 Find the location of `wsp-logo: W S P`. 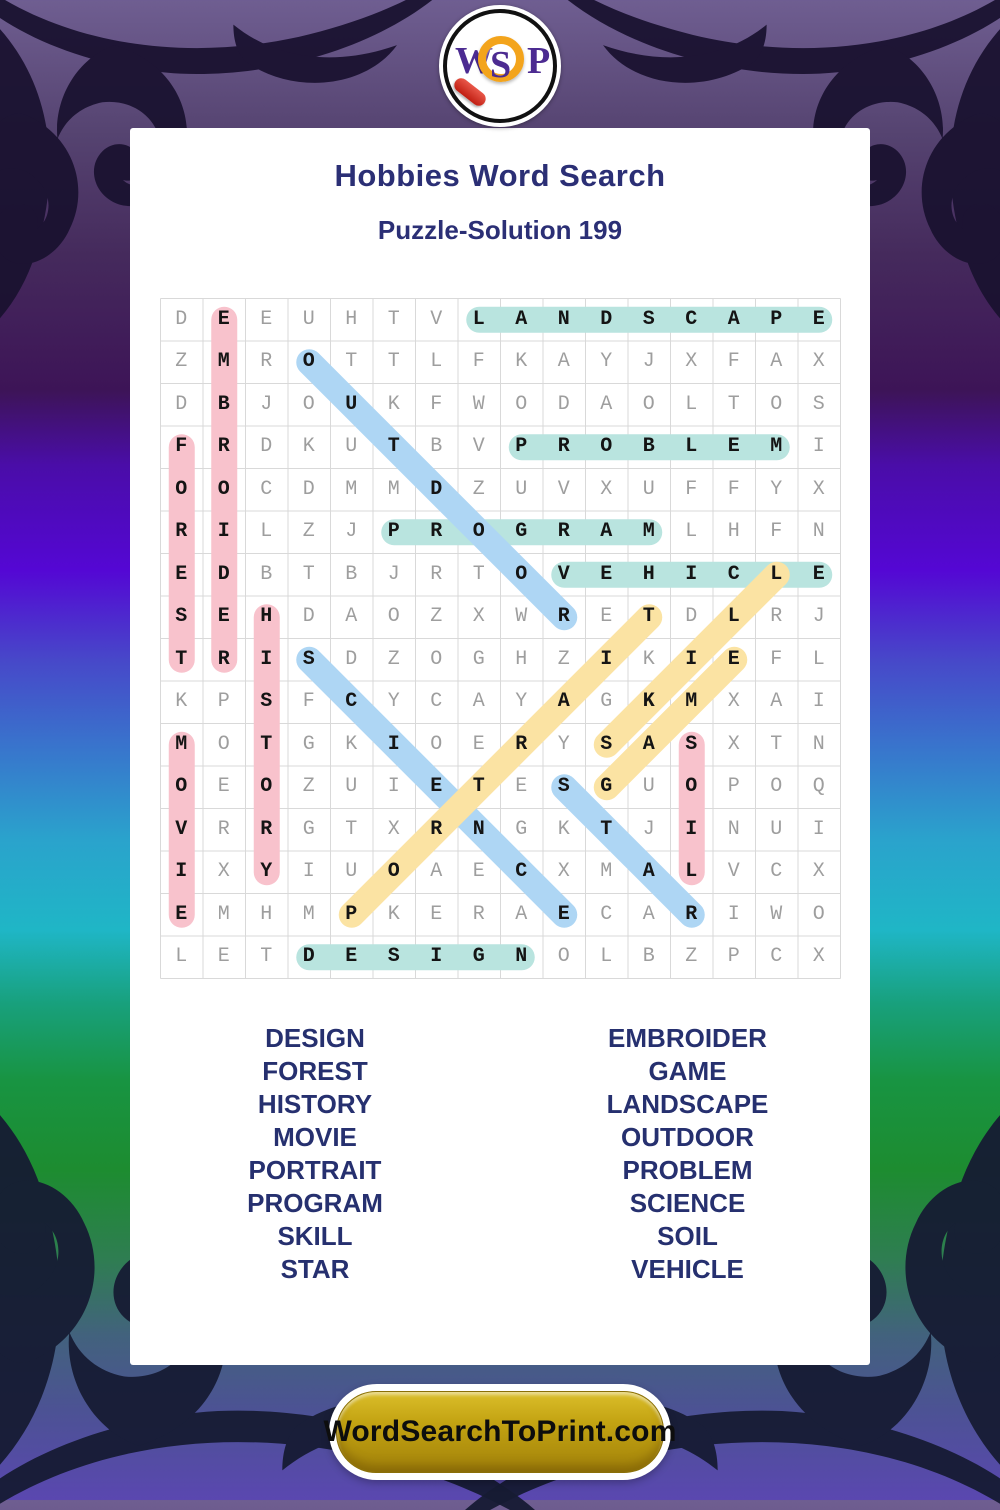

wsp-logo: W S P is located at coordinates (500, 66).